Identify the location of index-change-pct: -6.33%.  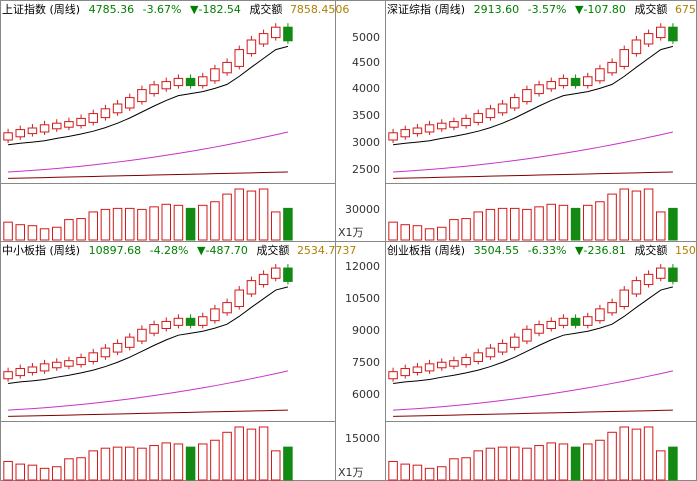
(547, 250).